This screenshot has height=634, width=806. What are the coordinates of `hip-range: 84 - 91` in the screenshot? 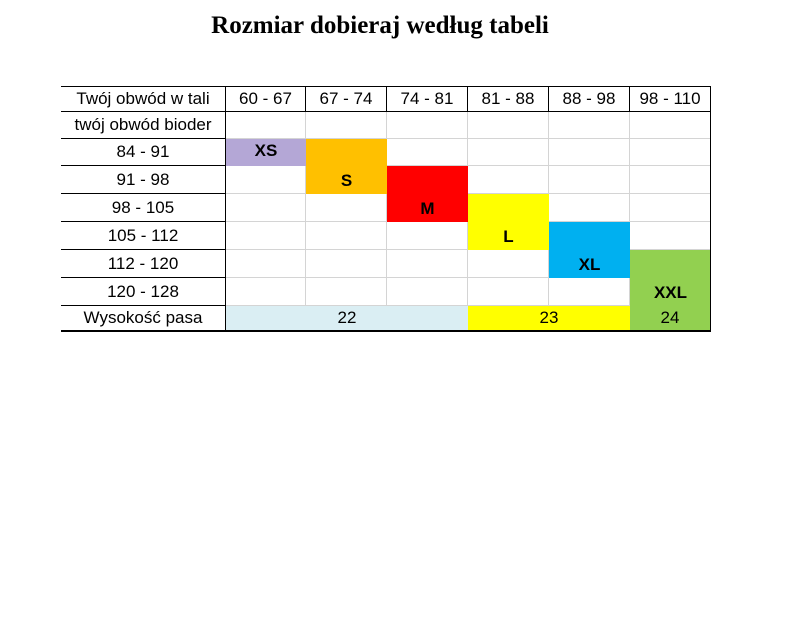 It's located at (143, 152).